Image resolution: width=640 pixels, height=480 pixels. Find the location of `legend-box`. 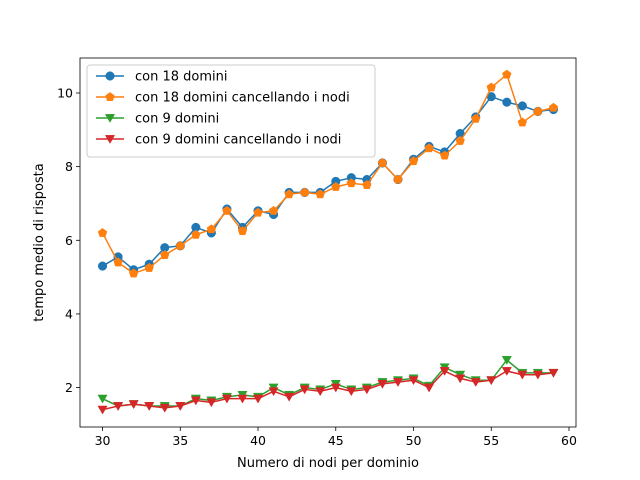

legend-box is located at coordinates (231, 111).